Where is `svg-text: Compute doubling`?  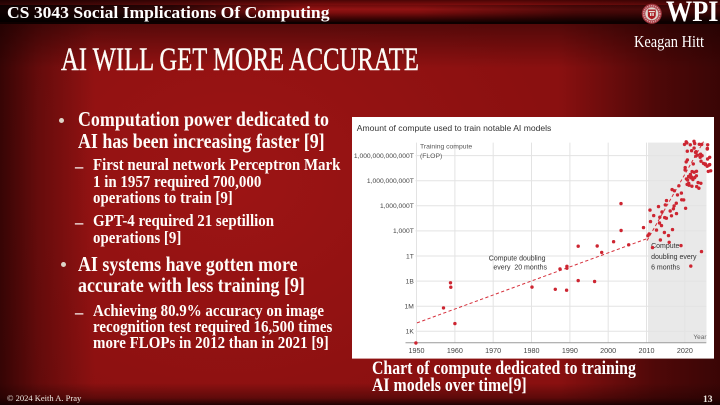
svg-text: Compute doubling is located at coordinates (516, 259).